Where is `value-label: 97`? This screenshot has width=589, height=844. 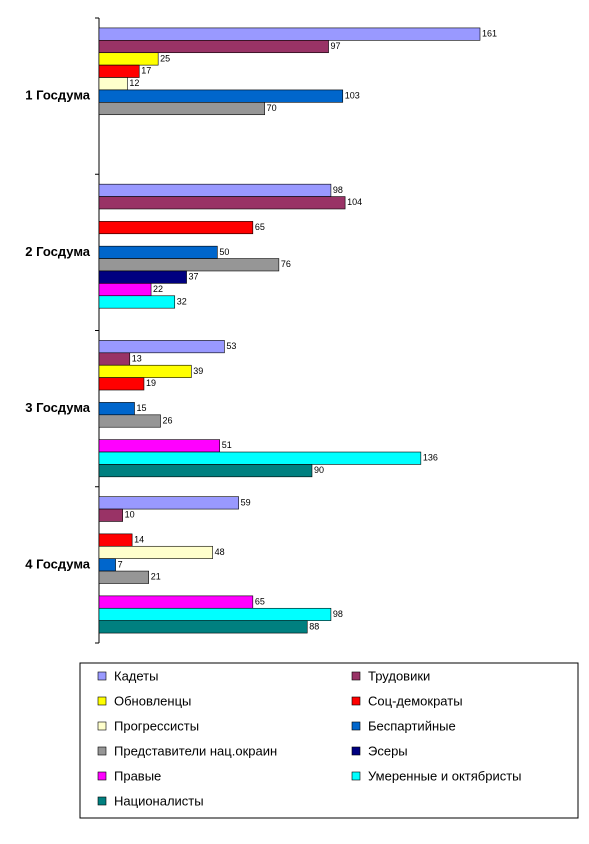
value-label: 97 is located at coordinates (336, 46).